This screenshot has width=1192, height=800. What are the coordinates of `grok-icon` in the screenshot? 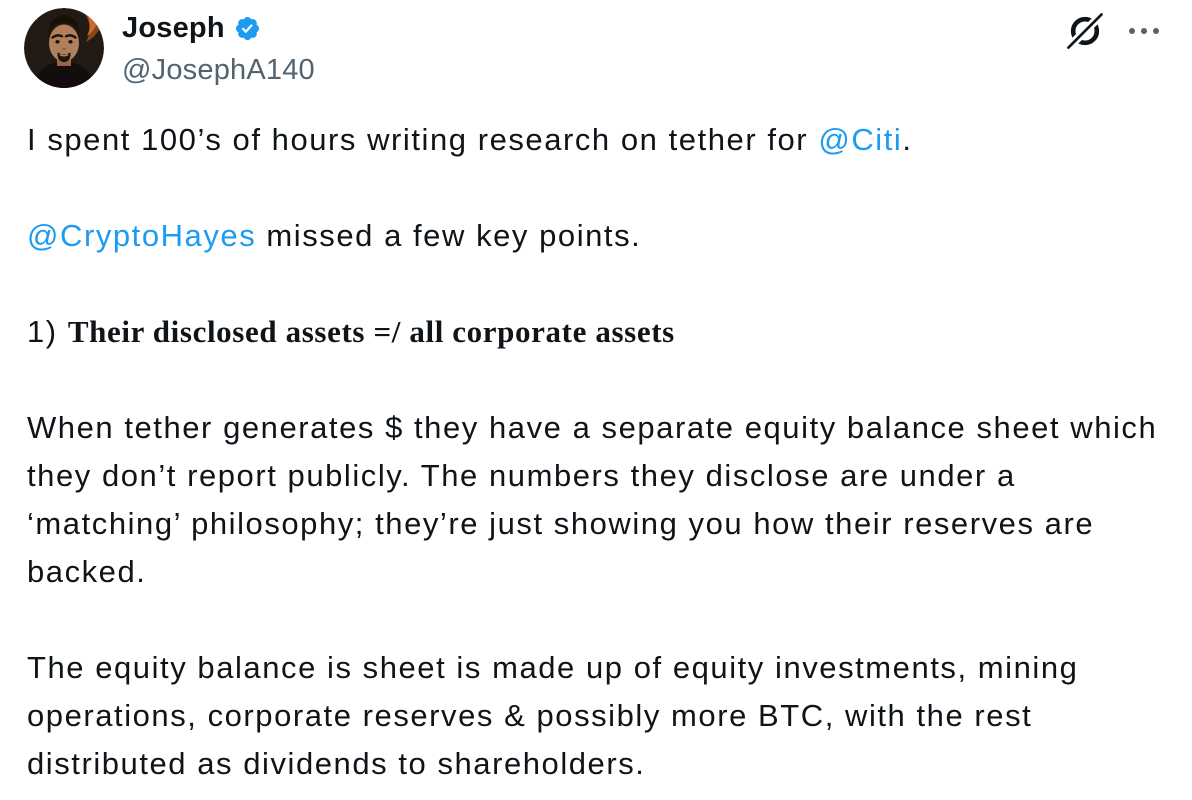 It's located at (1085, 31).